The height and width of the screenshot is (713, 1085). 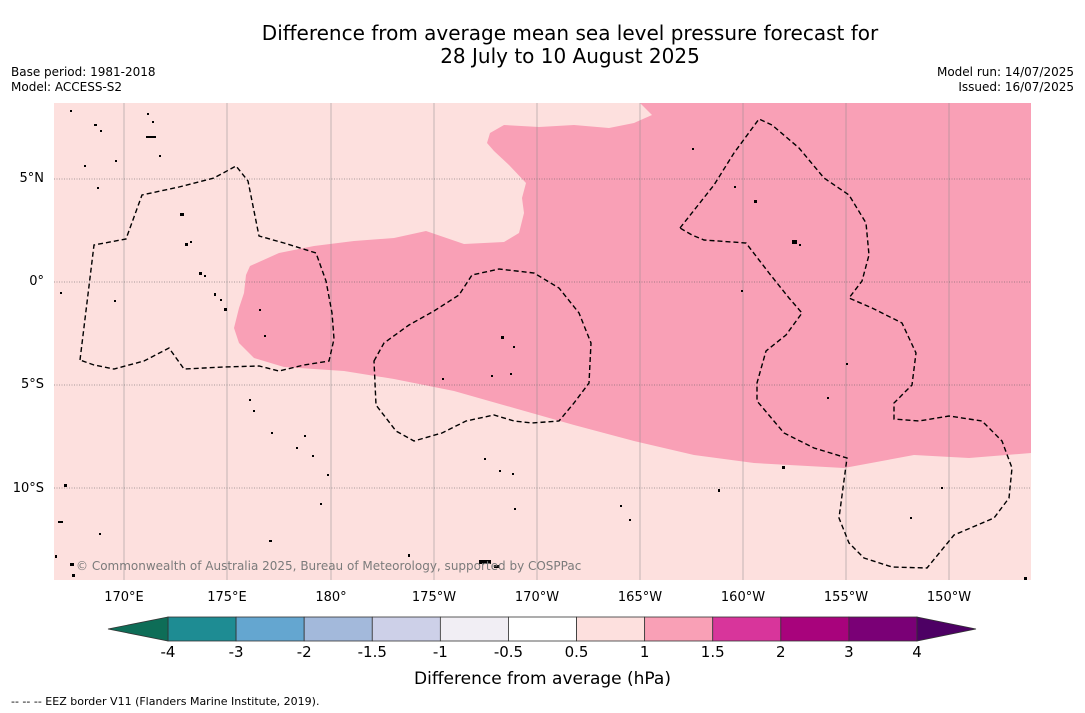 What do you see at coordinates (781, 652) in the screenshot?
I see `colorbar-tick-label: 2` at bounding box center [781, 652].